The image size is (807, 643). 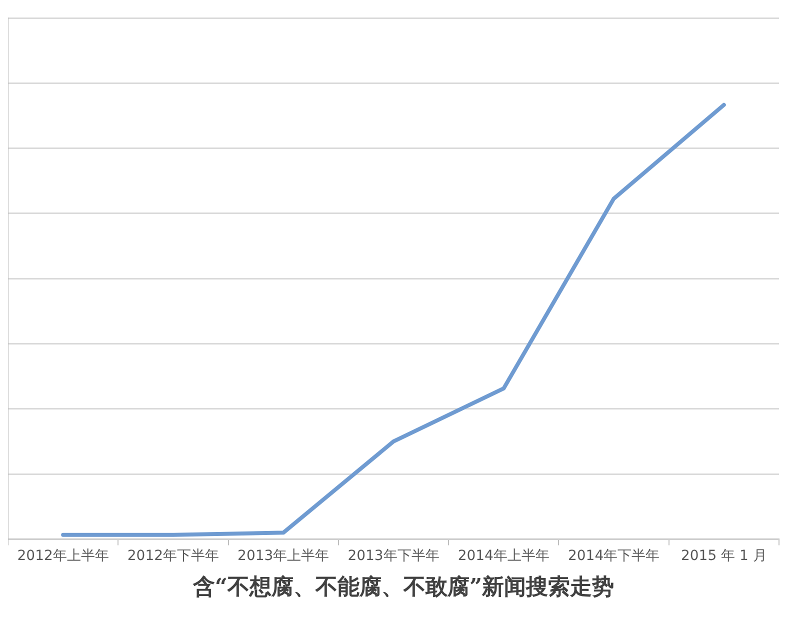 I want to click on x-tick-label: 2012年下半年, so click(x=173, y=556).